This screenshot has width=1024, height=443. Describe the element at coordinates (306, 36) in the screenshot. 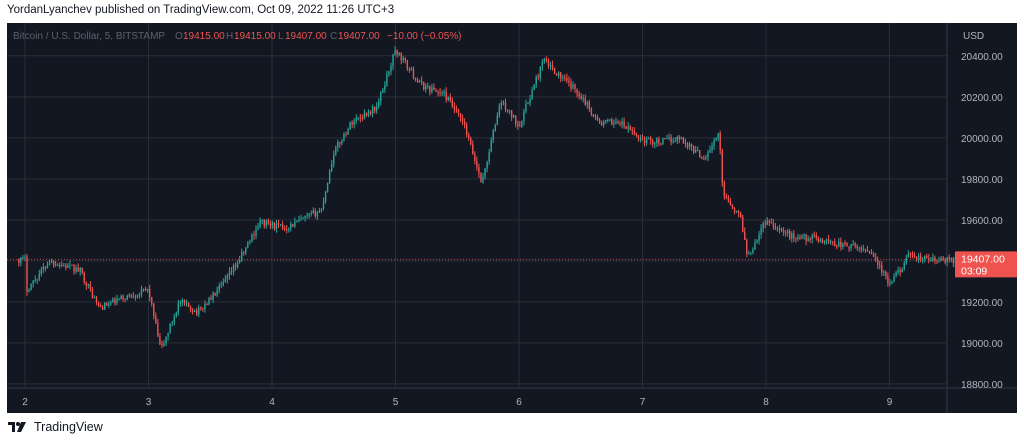

I see `low-value: 19407.00` at that location.